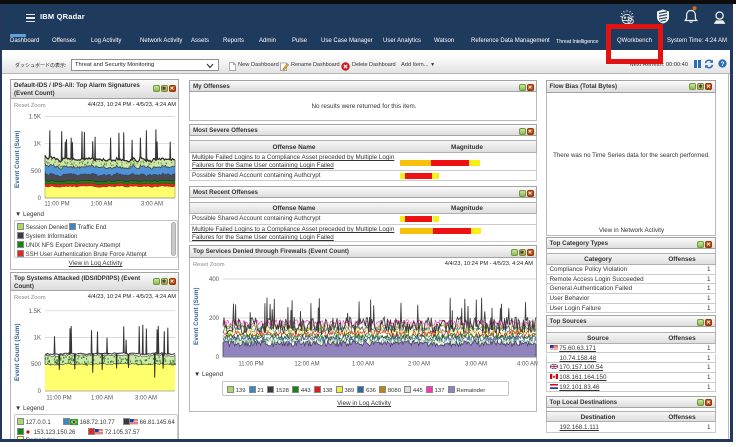 Image resolution: width=736 pixels, height=447 pixels. I want to click on svg-text: 2:00 AM, so click(419, 365).